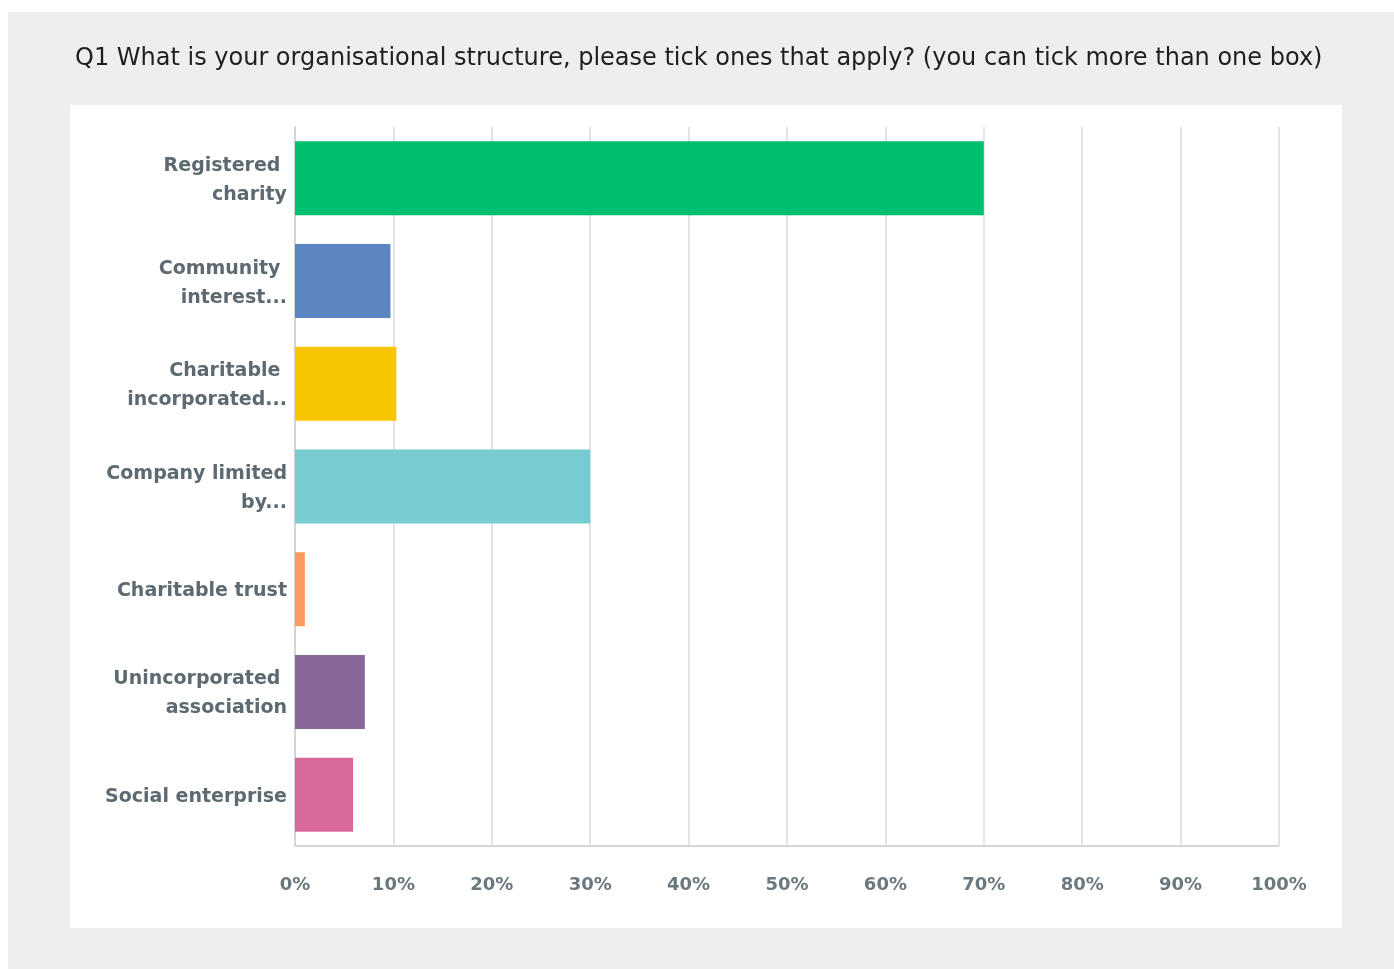 The image size is (1394, 969). Describe the element at coordinates (1279, 883) in the screenshot. I see `x-tick-label: 100%` at that location.